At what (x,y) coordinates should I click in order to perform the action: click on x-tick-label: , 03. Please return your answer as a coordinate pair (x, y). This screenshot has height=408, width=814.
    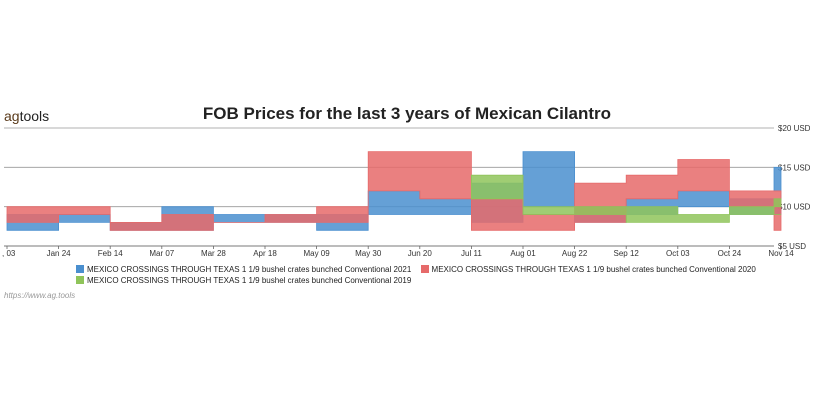
    Looking at the image, I should click on (9, 253).